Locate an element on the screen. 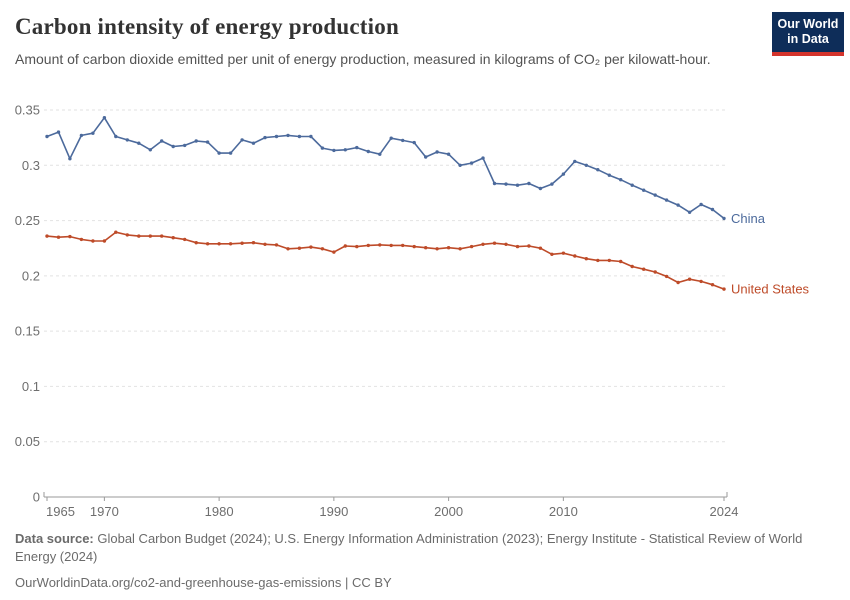  series-label-united-states: United States is located at coordinates (770, 289).